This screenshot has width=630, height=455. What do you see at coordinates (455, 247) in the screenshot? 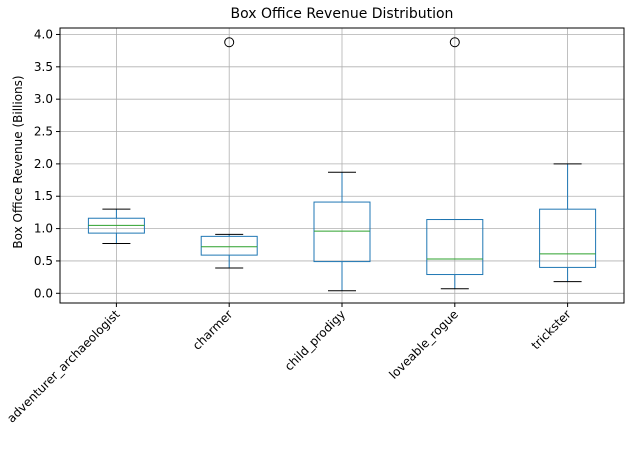
I see `box-loveable_rogue` at bounding box center [455, 247].